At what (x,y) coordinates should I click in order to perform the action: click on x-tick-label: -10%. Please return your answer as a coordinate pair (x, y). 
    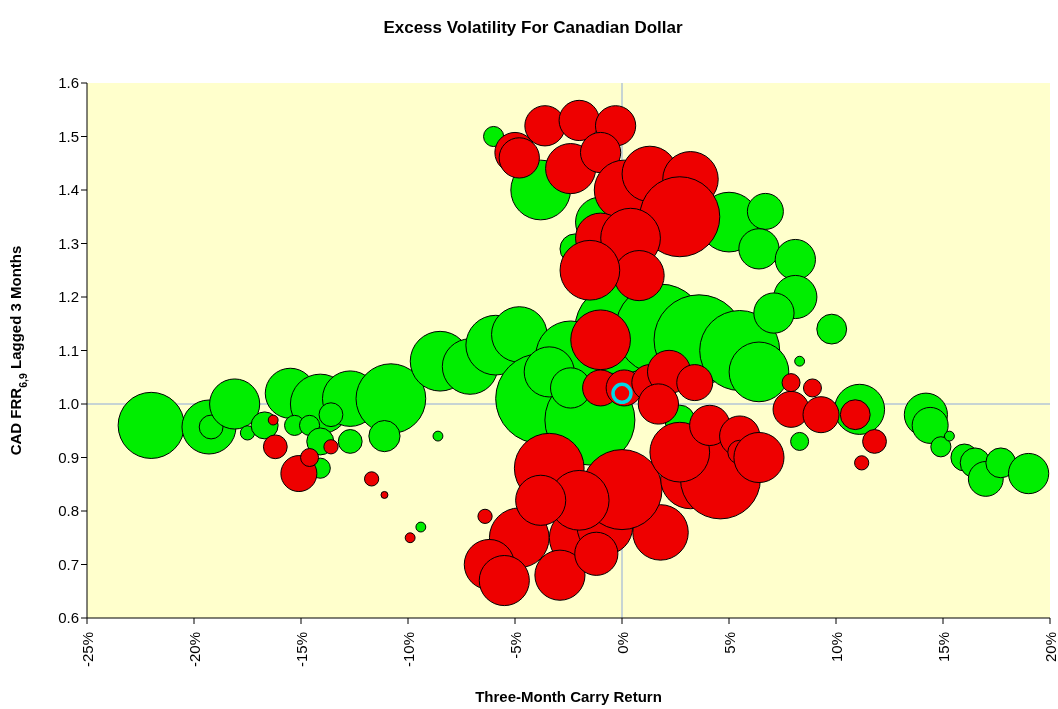
    Looking at the image, I should click on (408, 650).